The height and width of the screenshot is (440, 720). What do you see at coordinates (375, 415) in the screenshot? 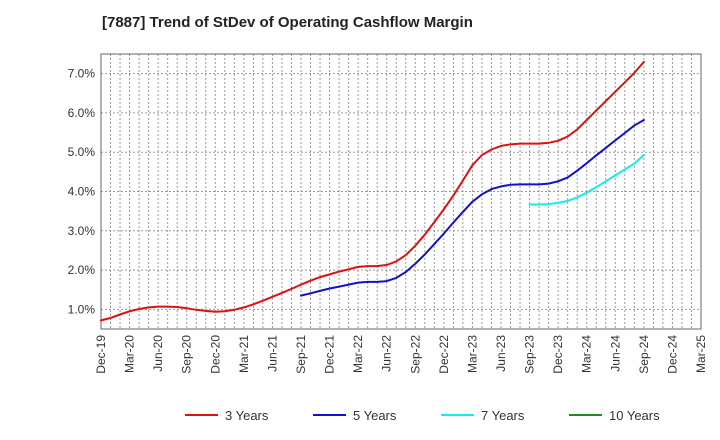
I see `legend-label: 5 Years` at bounding box center [375, 415].